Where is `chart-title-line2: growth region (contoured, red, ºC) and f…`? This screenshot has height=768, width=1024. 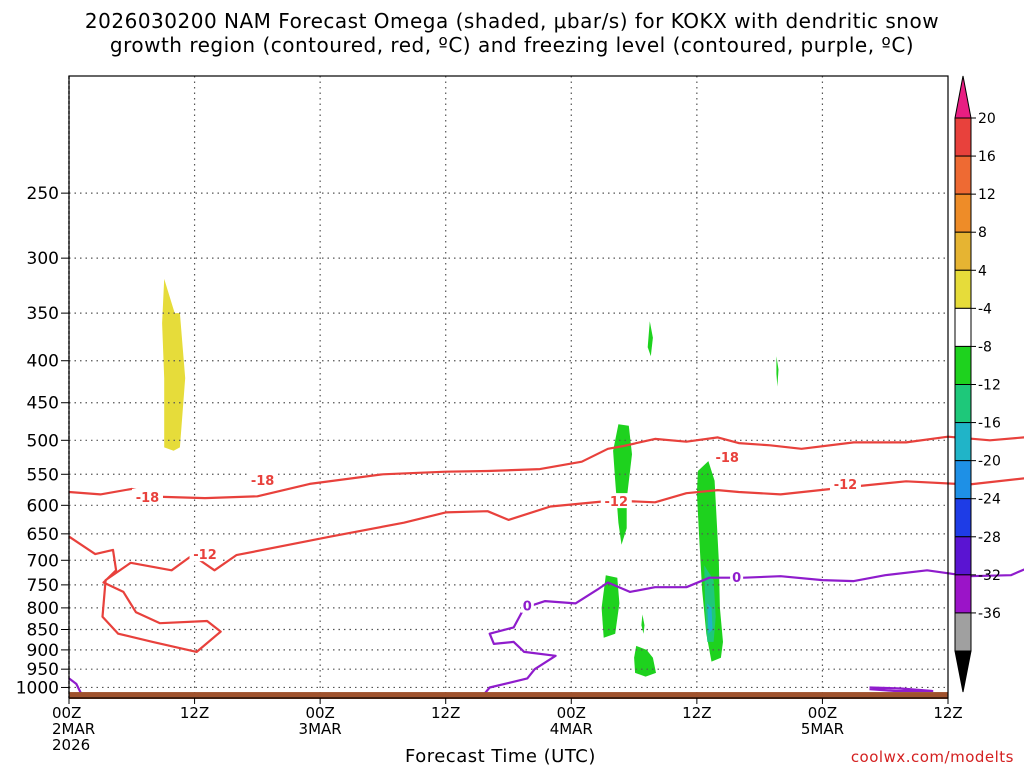
chart-title-line2: growth region (contoured, red, ºC) and f… is located at coordinates (512, 45).